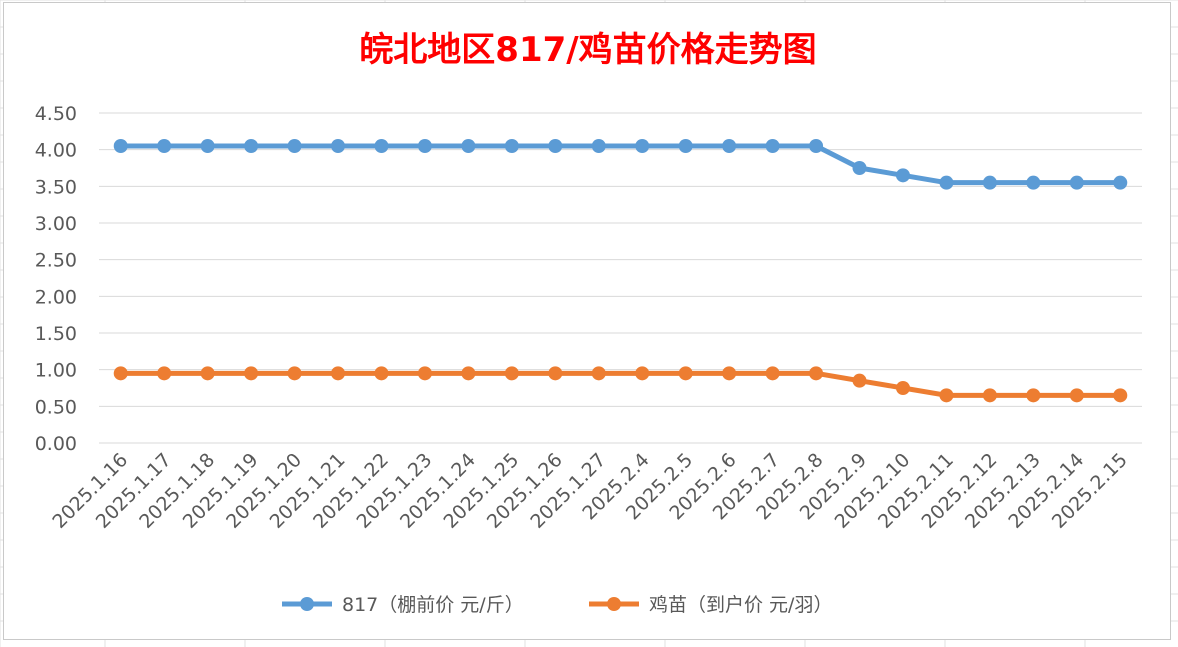 This screenshot has height=647, width=1178. I want to click on y-tick-label: 4.00, so click(56, 151).